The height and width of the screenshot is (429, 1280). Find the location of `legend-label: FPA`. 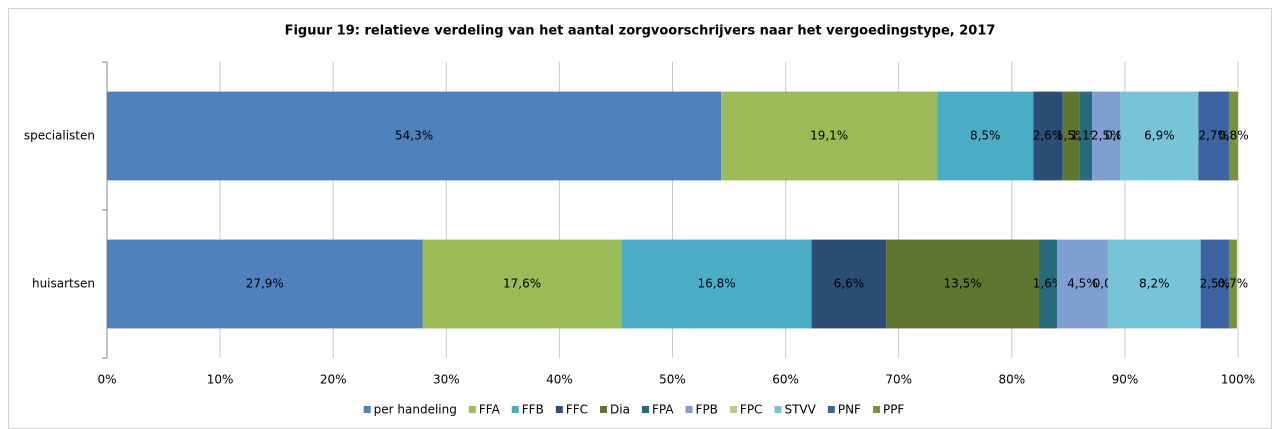

legend-label: FPA is located at coordinates (663, 410).